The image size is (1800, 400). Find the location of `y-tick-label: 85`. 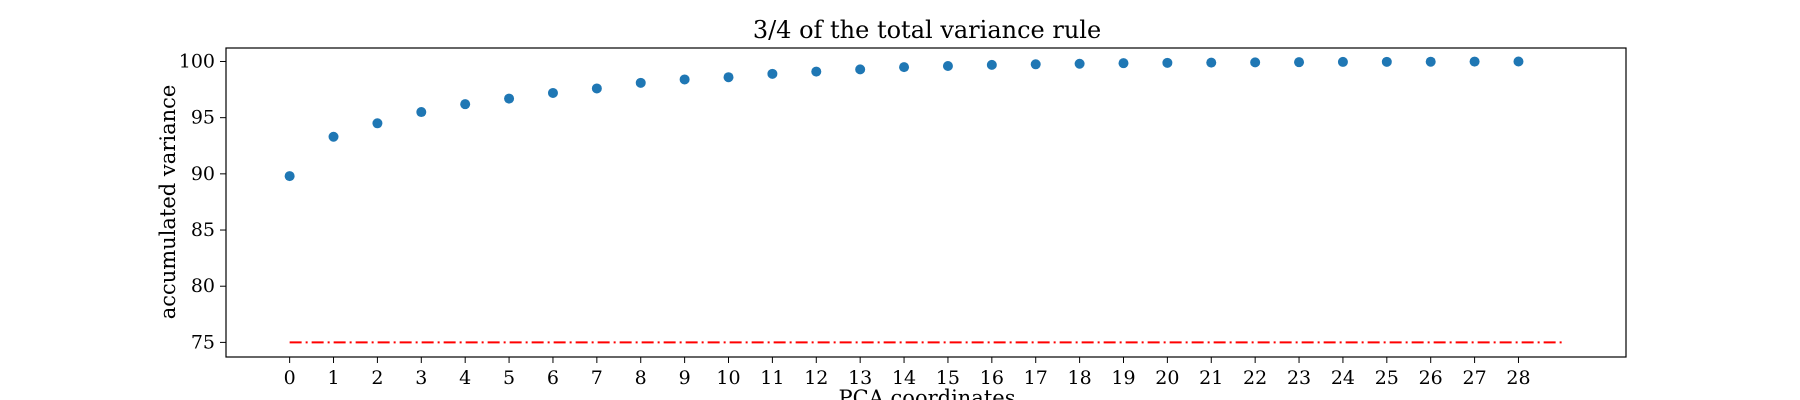

y-tick-label: 85 is located at coordinates (203, 230).